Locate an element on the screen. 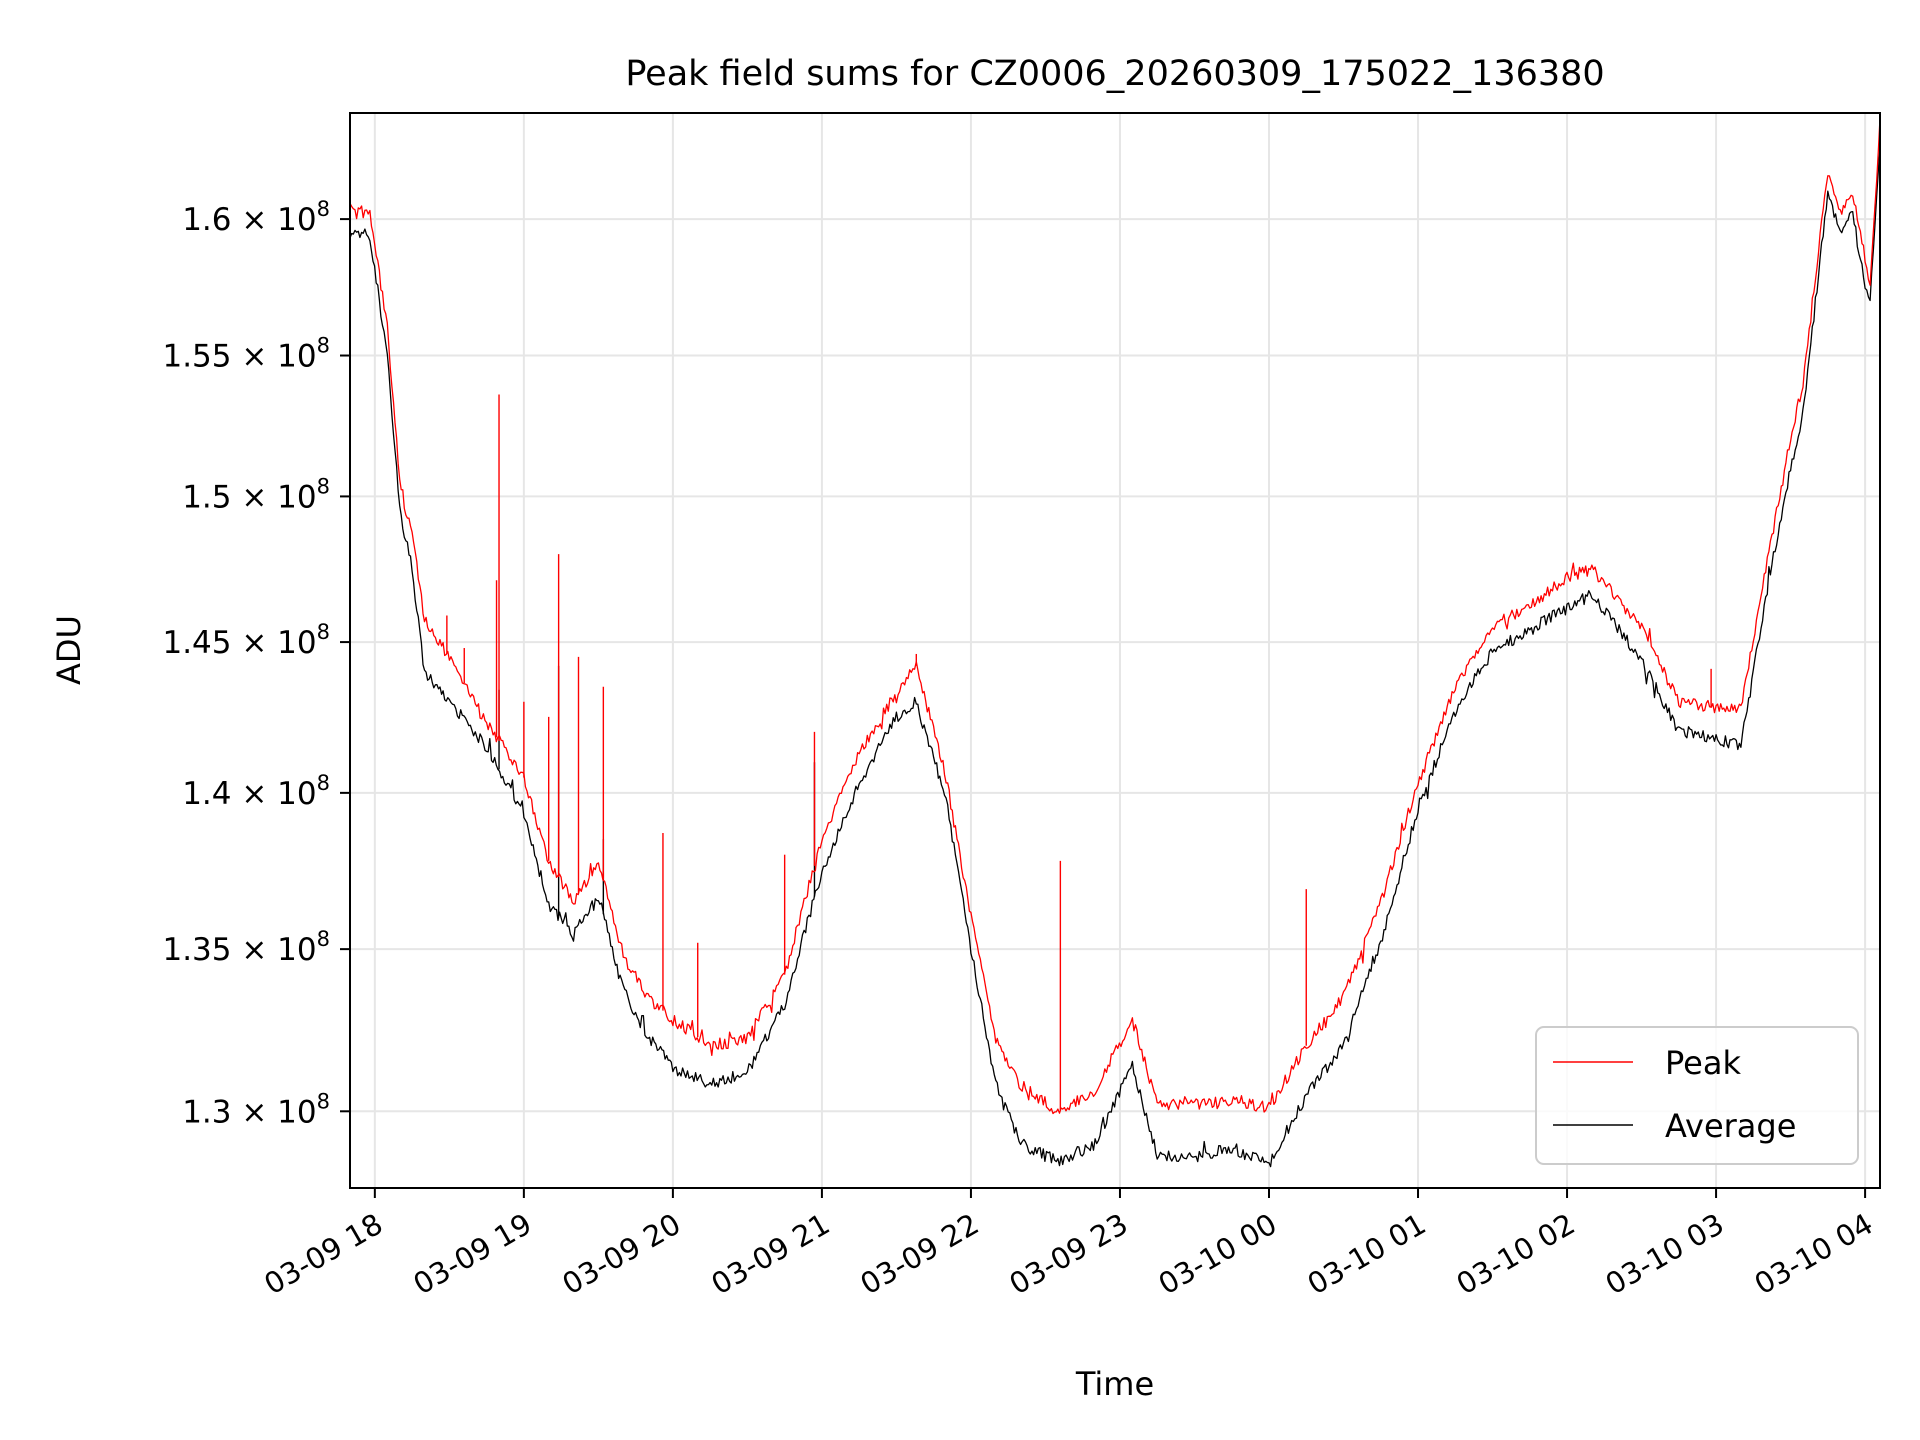  y-tick-label: 1.6 × 108 is located at coordinates (256, 217).